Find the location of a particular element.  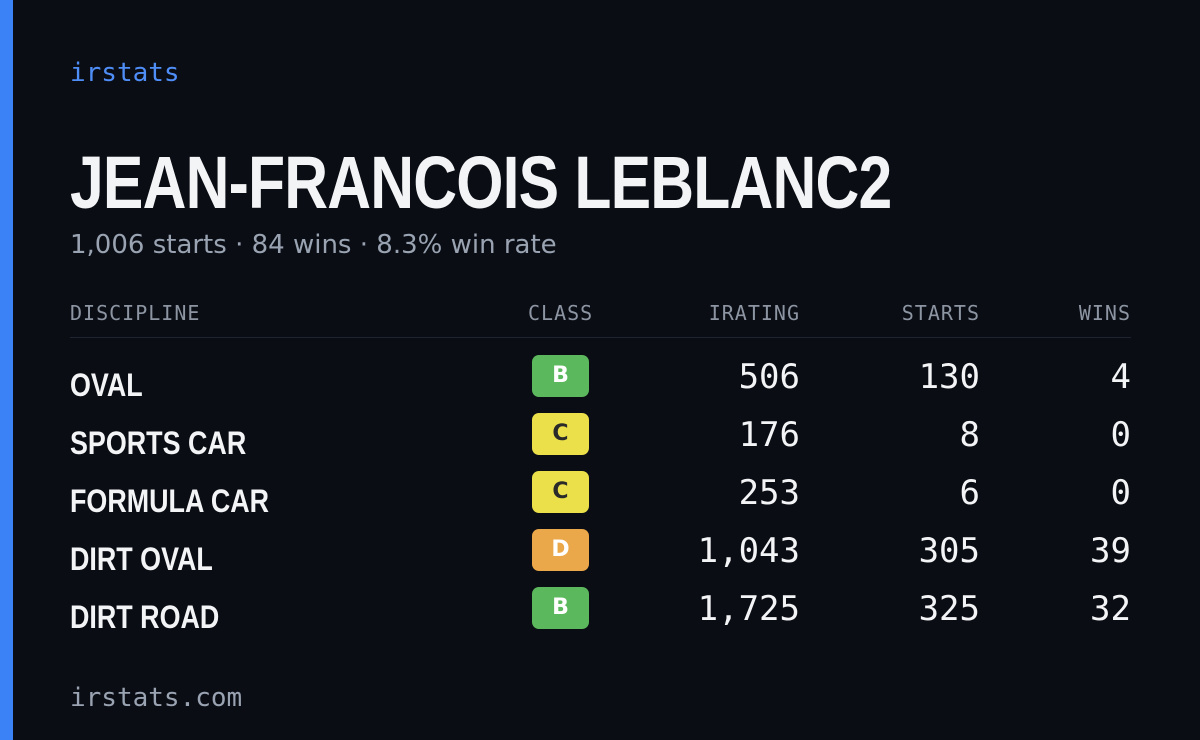

summary-starts: 1,006 starts is located at coordinates (148, 245).